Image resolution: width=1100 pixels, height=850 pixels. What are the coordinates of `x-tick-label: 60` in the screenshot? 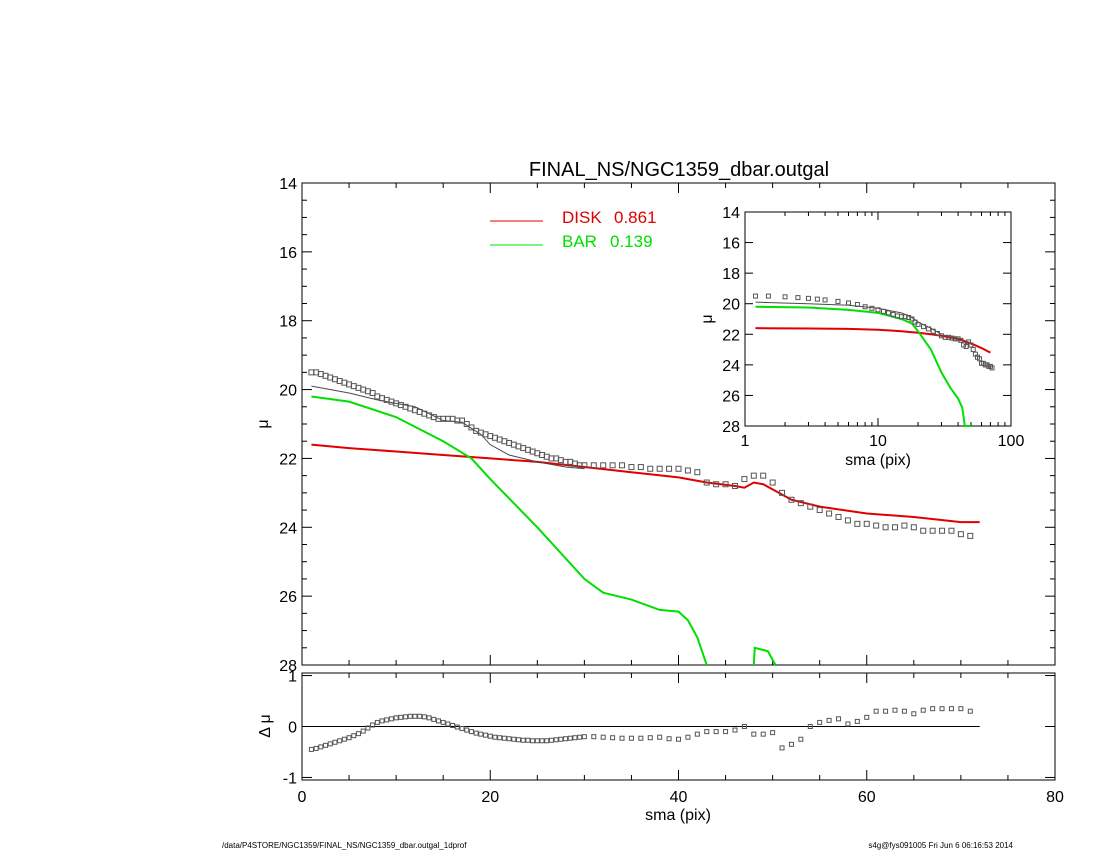 It's located at (867, 797).